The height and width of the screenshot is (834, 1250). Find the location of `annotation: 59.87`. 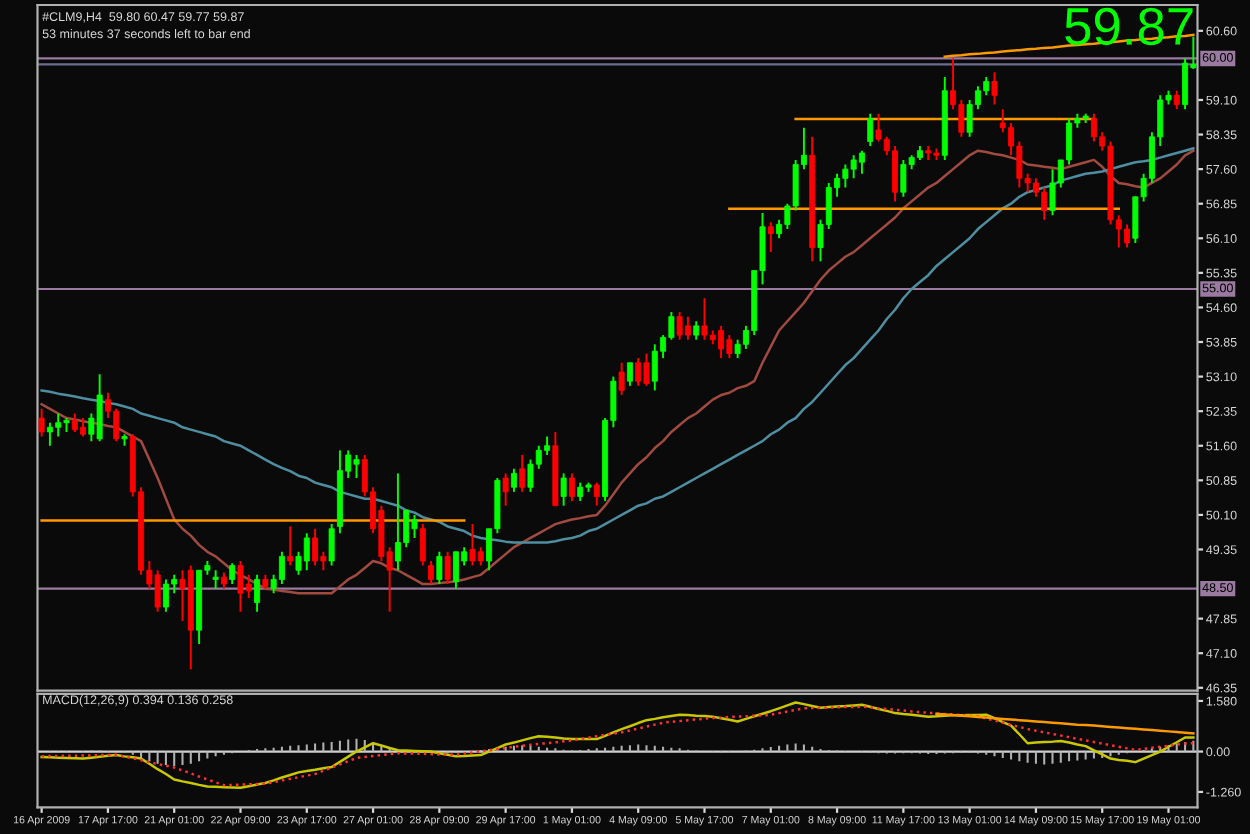

annotation: 59.87 is located at coordinates (1129, 26).